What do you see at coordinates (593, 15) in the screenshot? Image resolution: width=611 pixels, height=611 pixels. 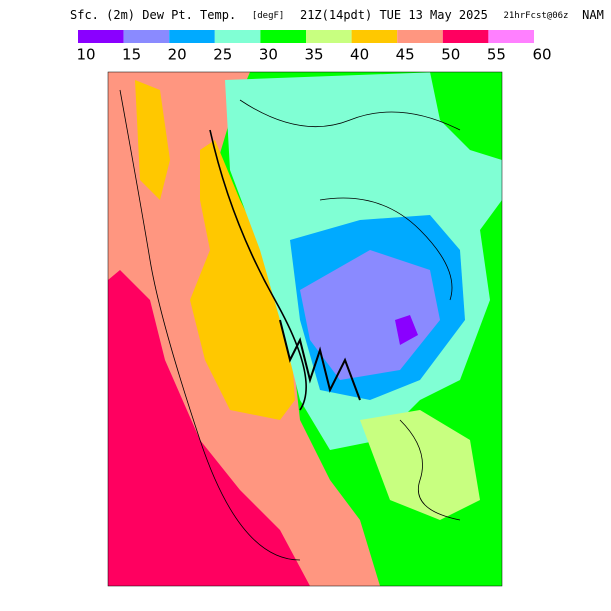 I see `model: NAM` at bounding box center [593, 15].